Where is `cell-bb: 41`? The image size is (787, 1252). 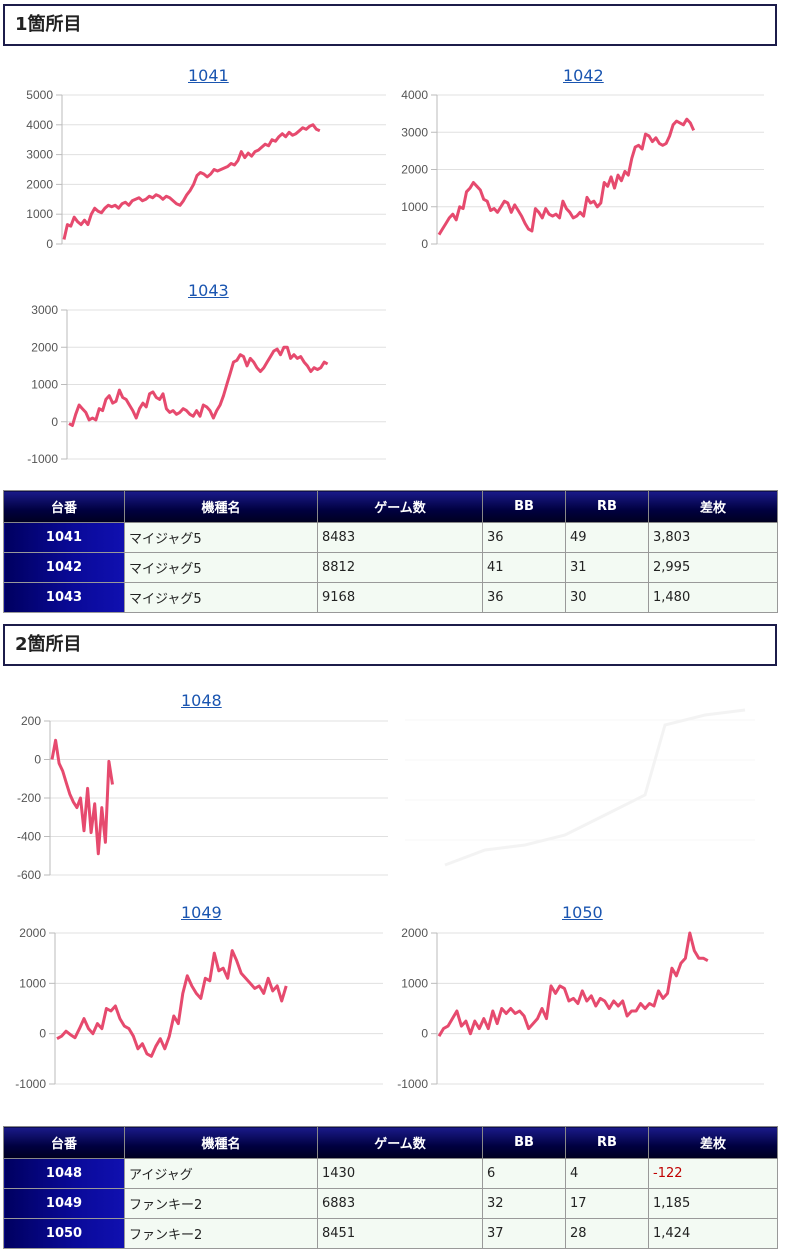 cell-bb: 41 is located at coordinates (524, 567).